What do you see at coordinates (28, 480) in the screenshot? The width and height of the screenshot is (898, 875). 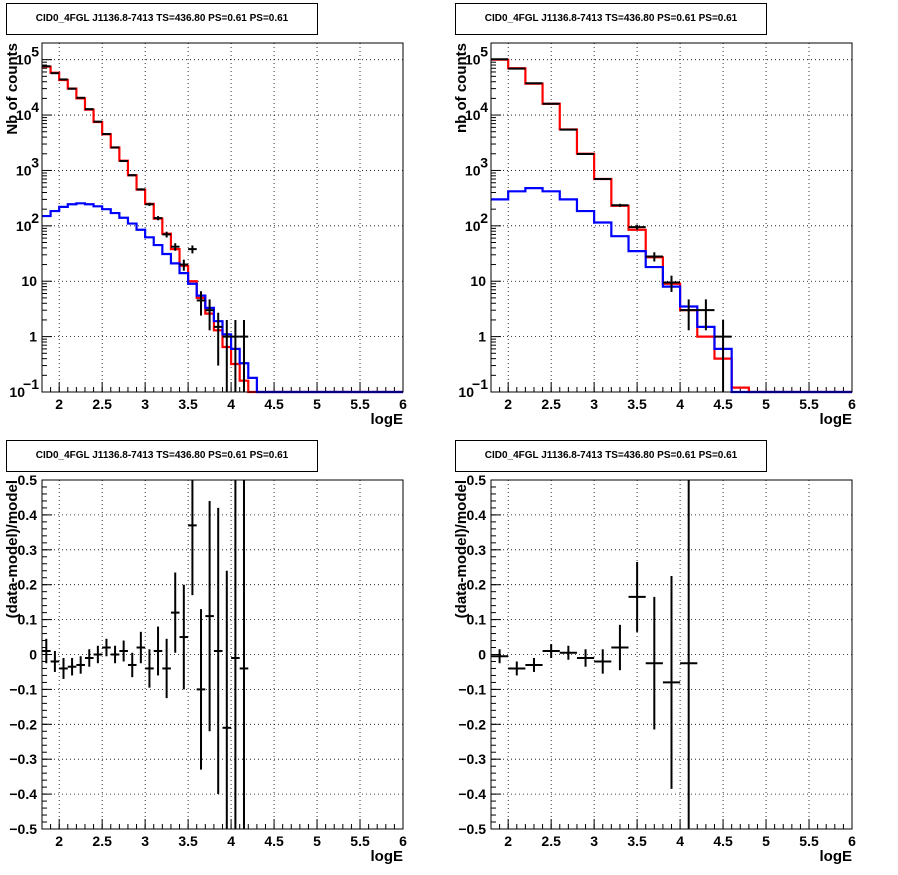 I see `y-tick-label: 0.5` at bounding box center [28, 480].